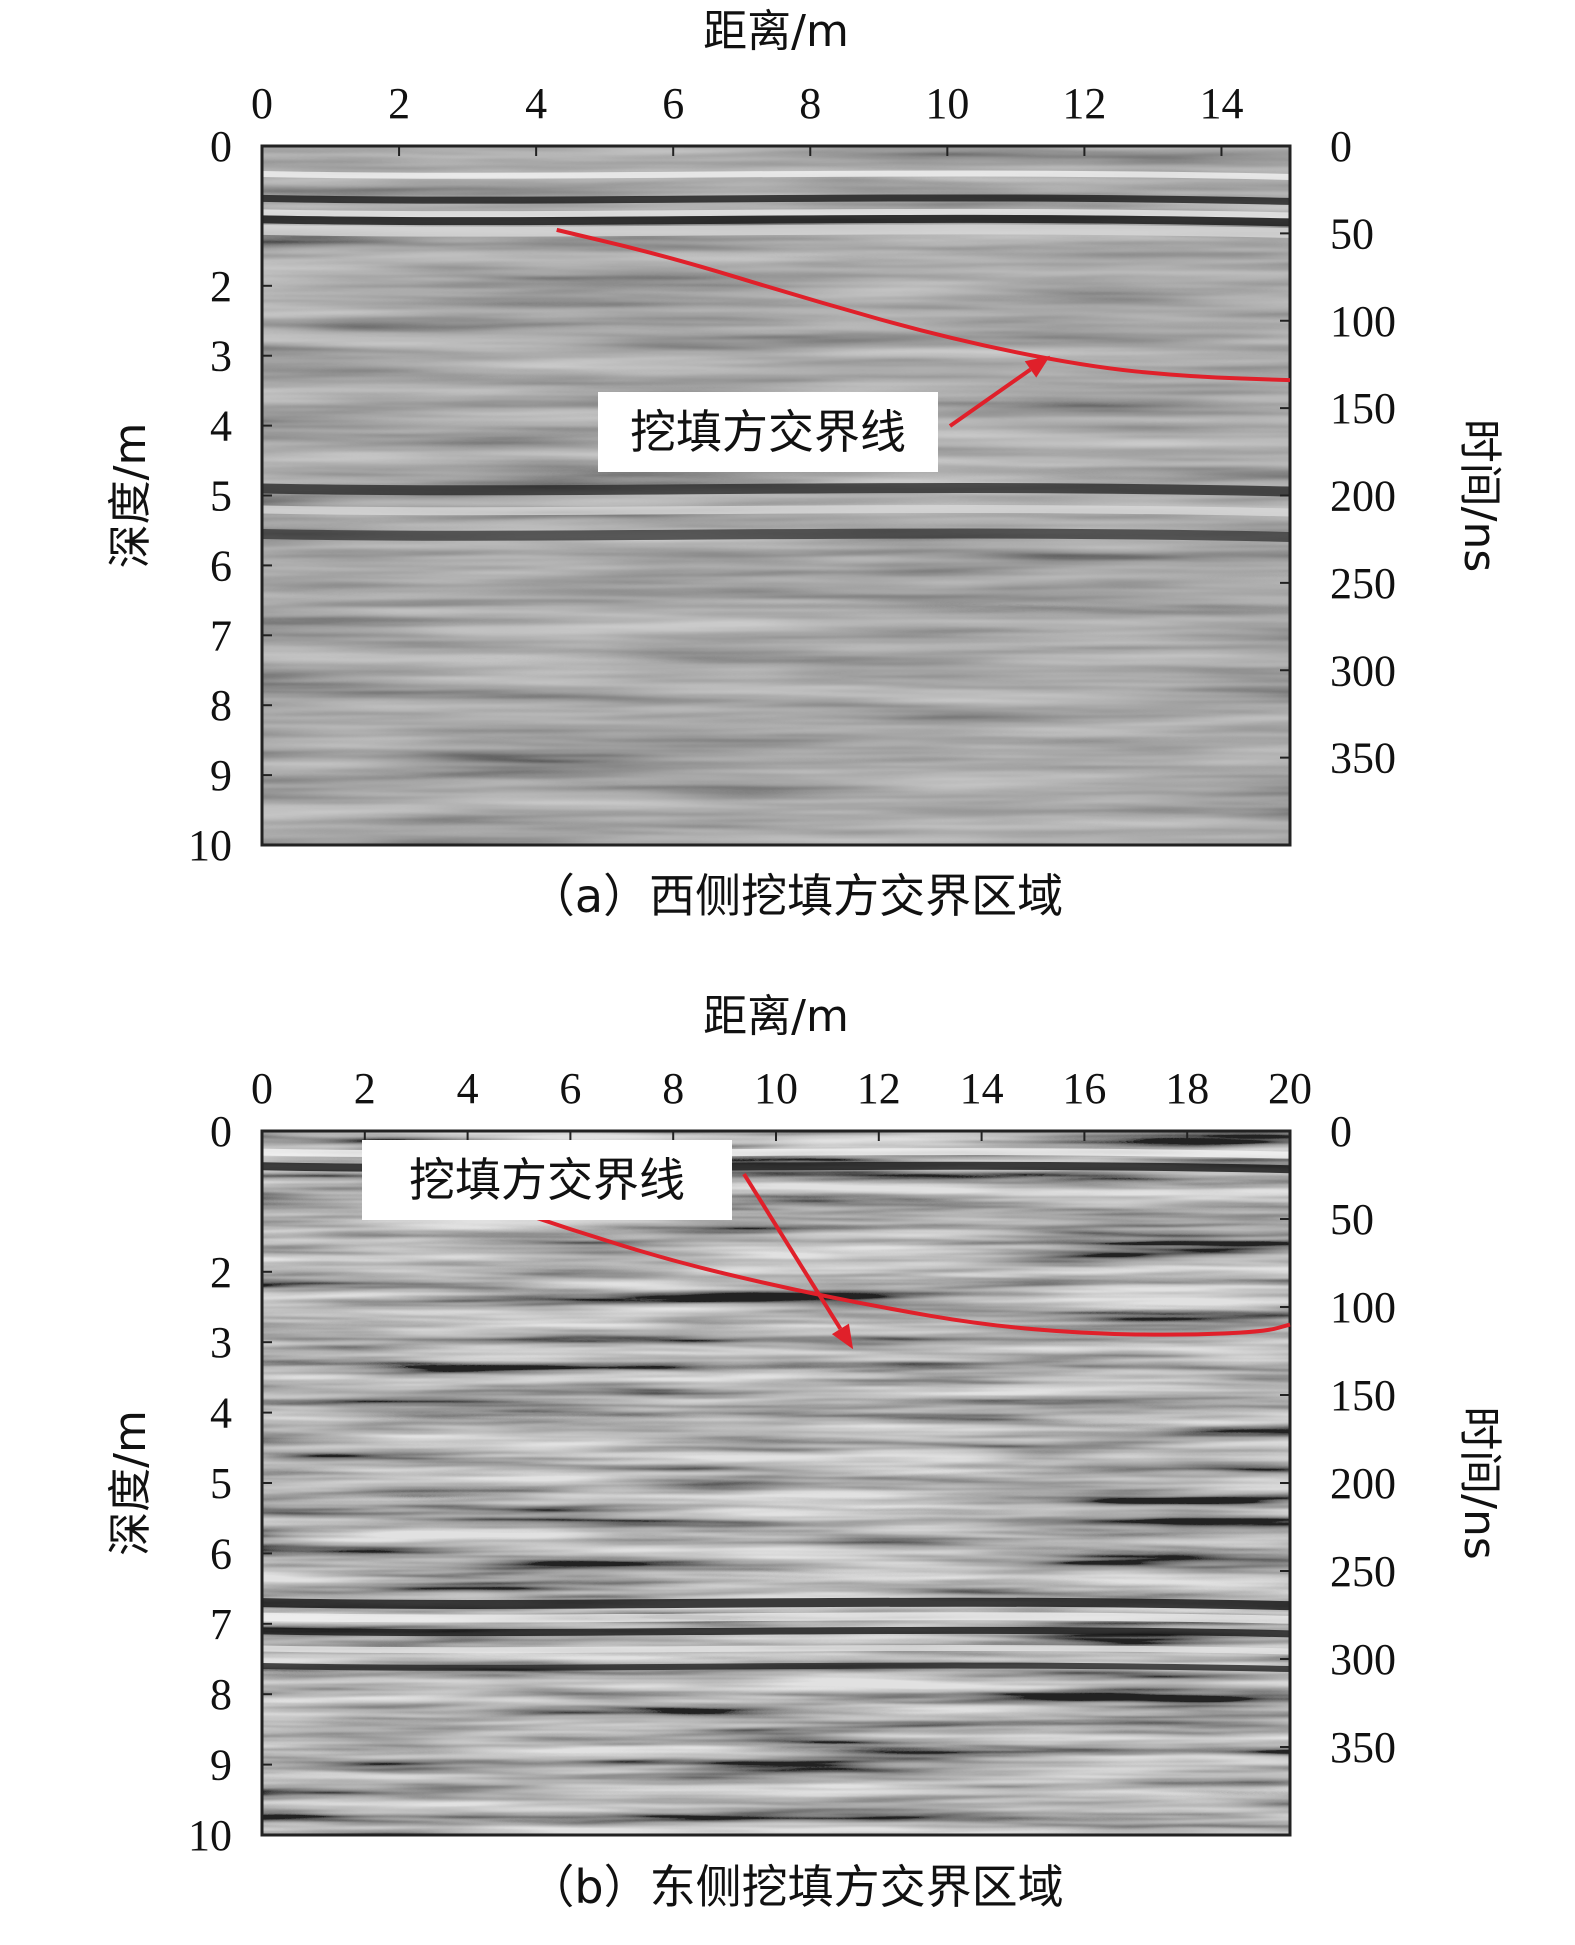 The image size is (1575, 1945). Describe the element at coordinates (1187, 1088) in the screenshot. I see `x-tick-label: 18` at that location.